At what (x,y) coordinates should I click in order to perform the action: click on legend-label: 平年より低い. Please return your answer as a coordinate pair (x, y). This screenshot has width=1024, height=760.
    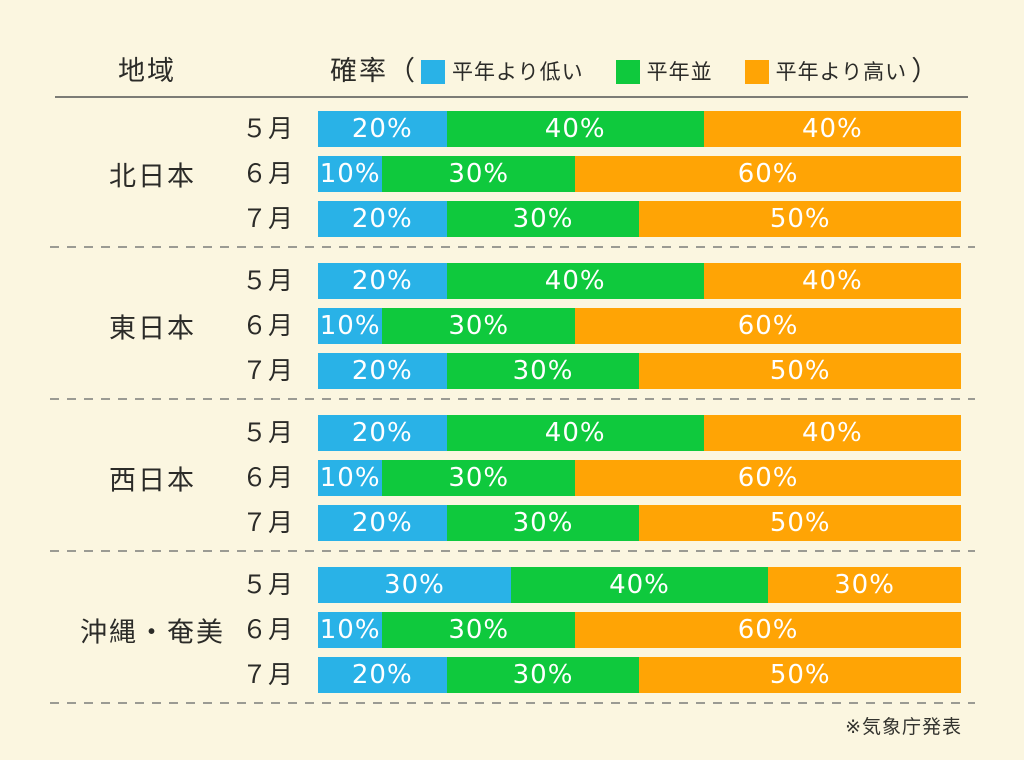
    Looking at the image, I should click on (518, 72).